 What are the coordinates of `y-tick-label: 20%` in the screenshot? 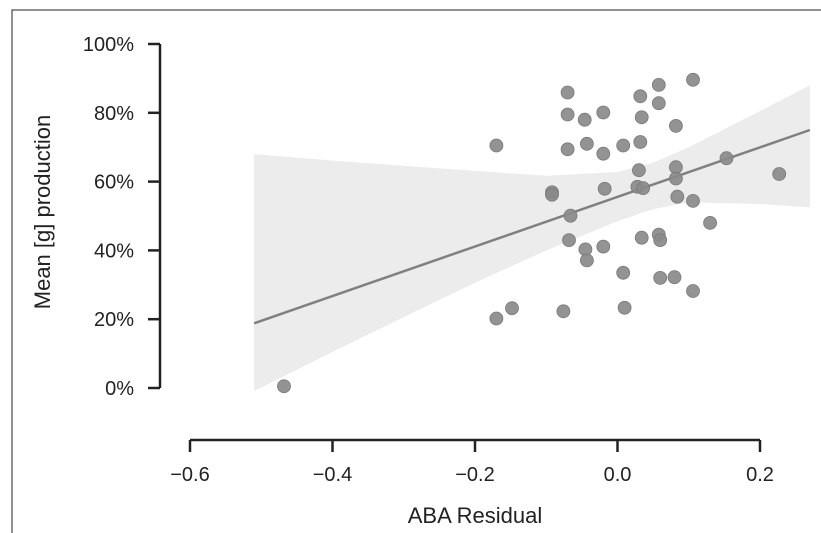 It's located at (114, 320).